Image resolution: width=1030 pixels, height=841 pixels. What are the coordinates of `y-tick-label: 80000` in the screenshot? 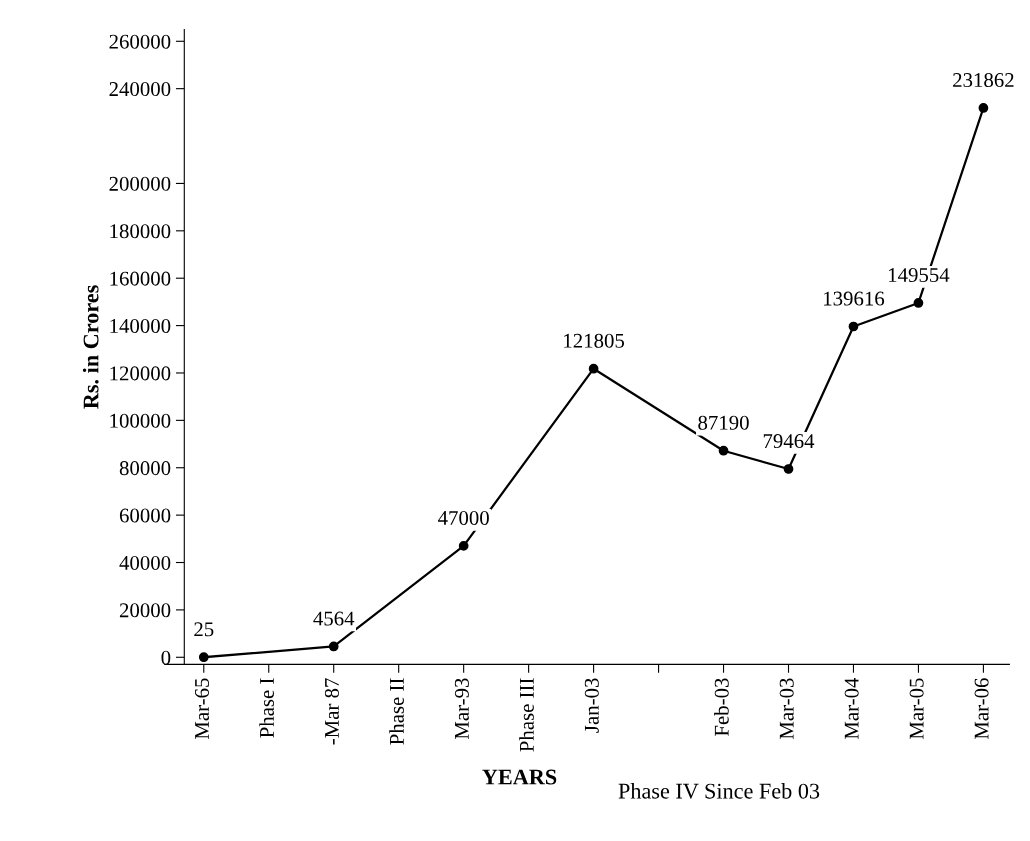 It's located at (145, 468).